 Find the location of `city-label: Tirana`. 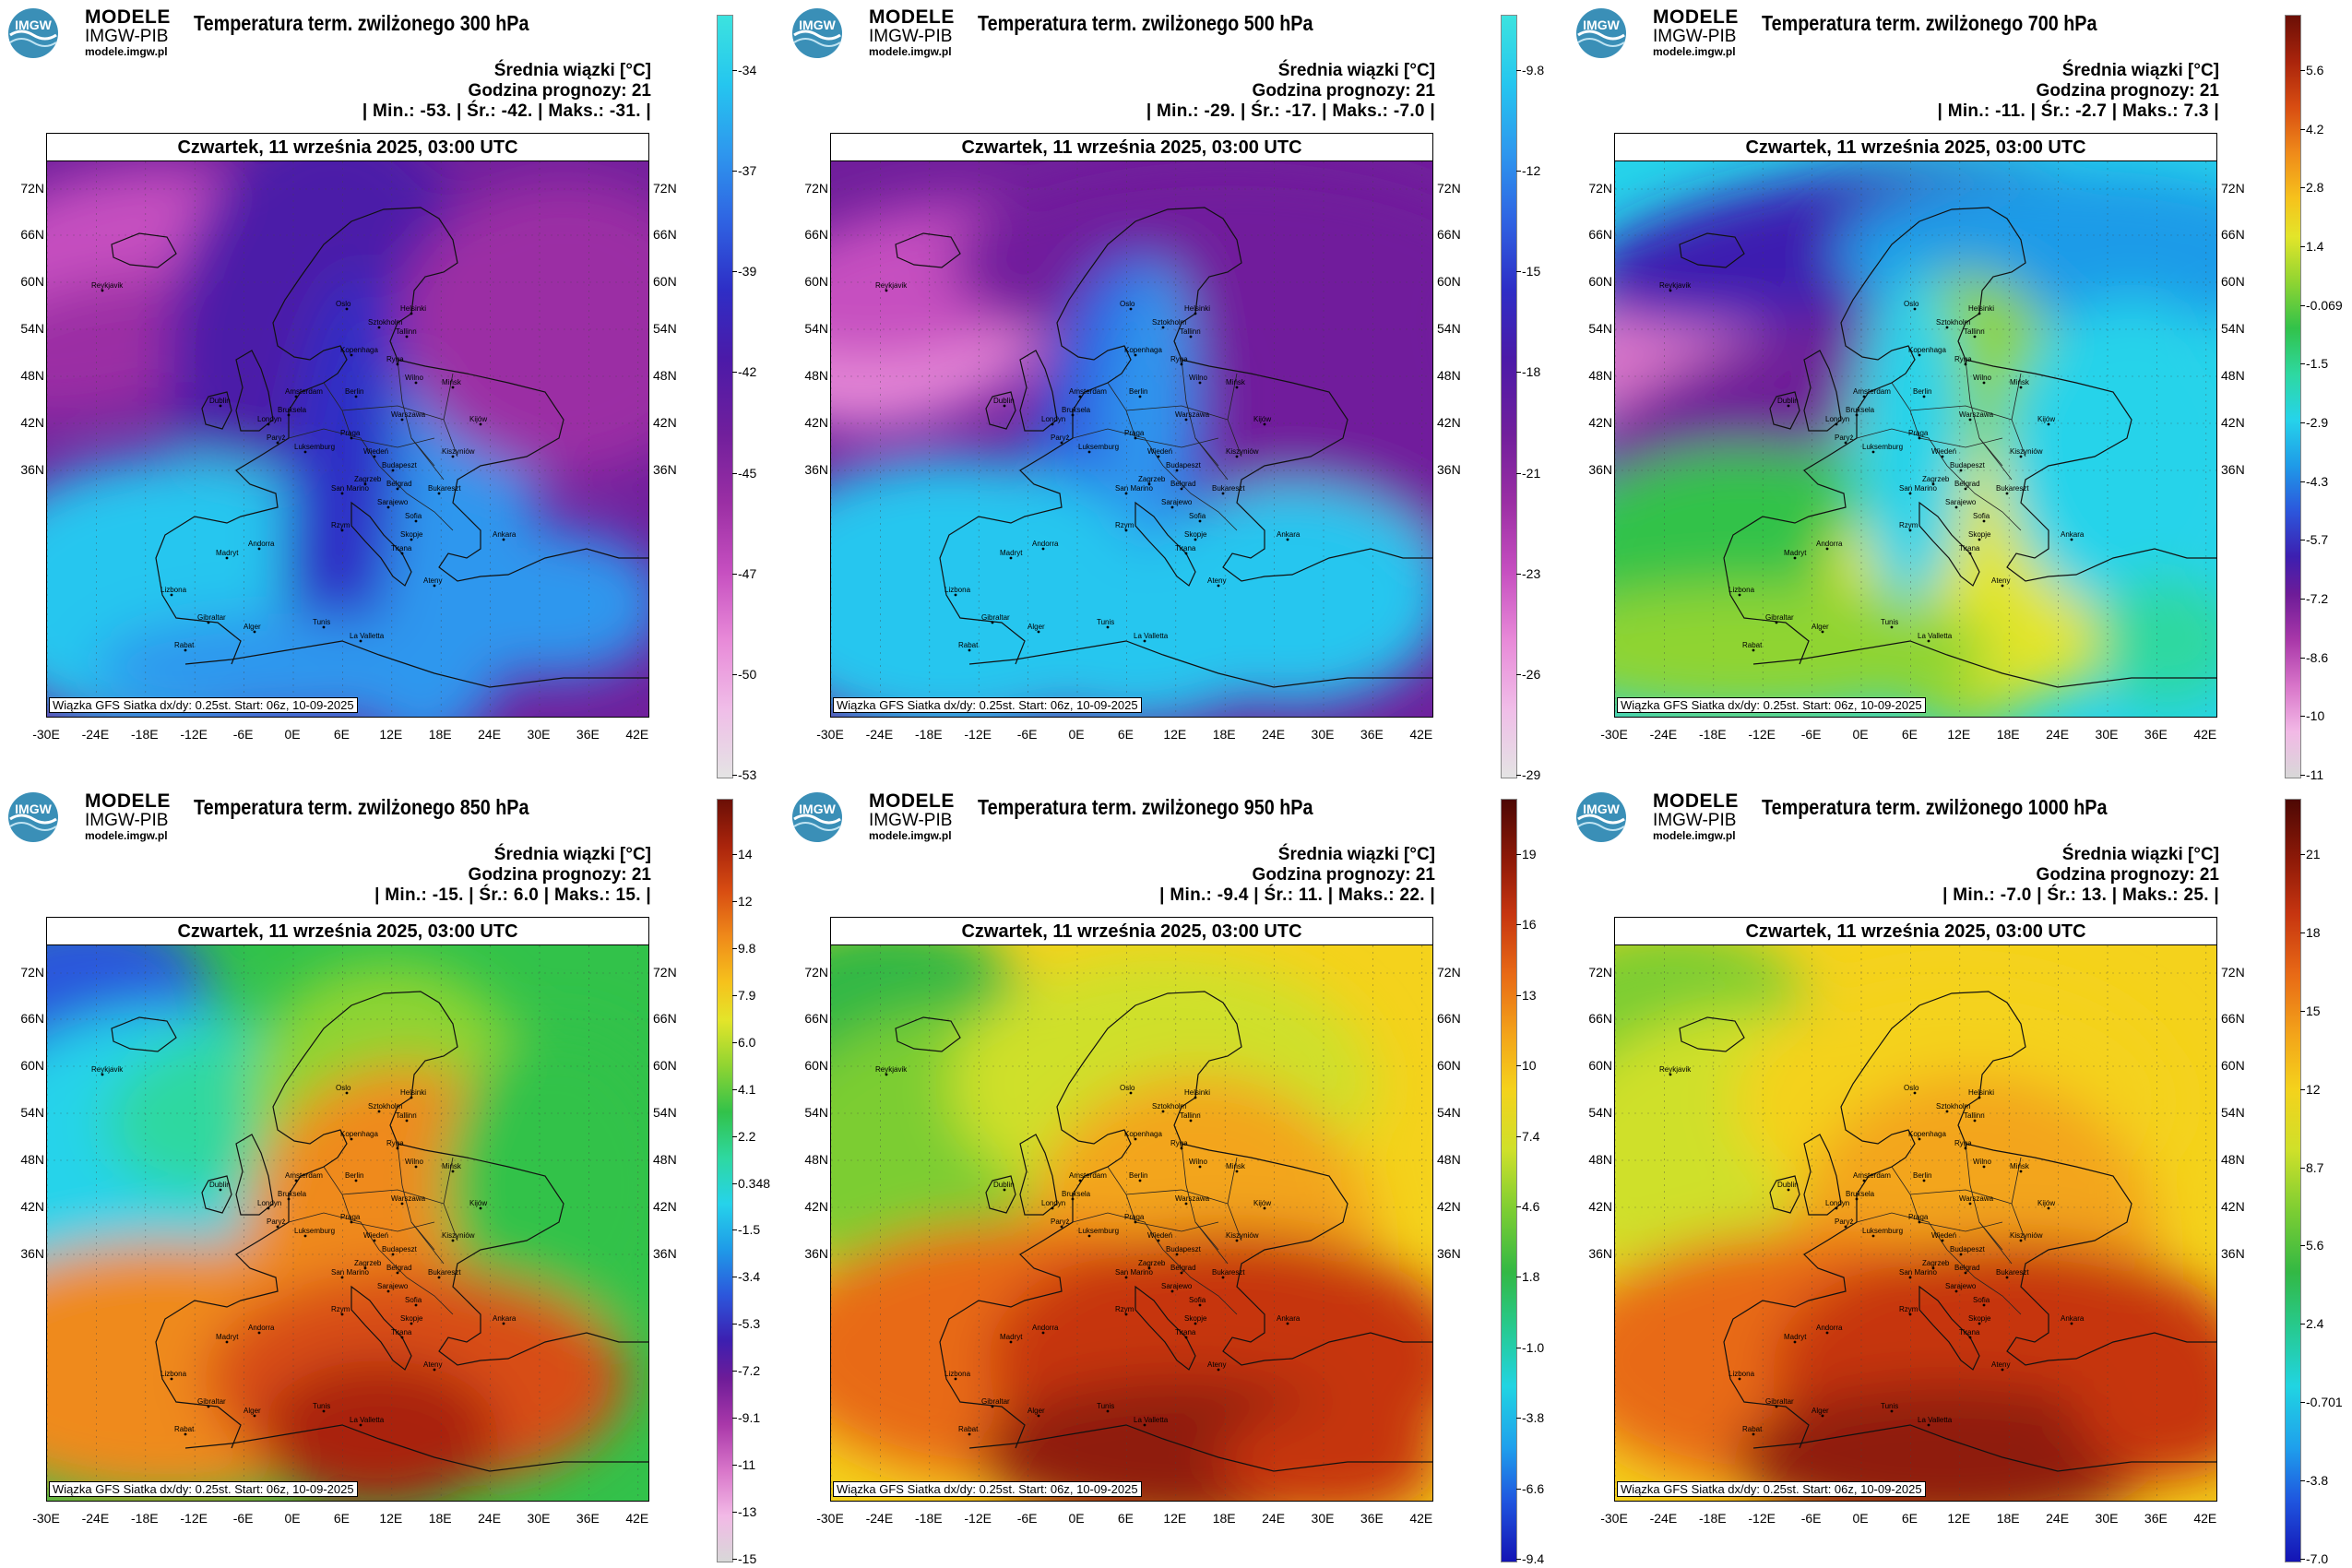

city-label: Tirana is located at coordinates (1969, 548).